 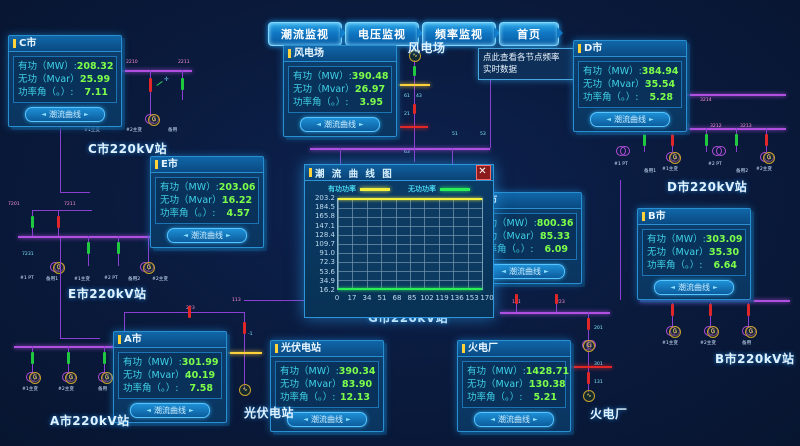 What do you see at coordinates (694, 239) in the screenshot?
I see `metric-row-active: 有功（MW）: 303.09` at bounding box center [694, 239].